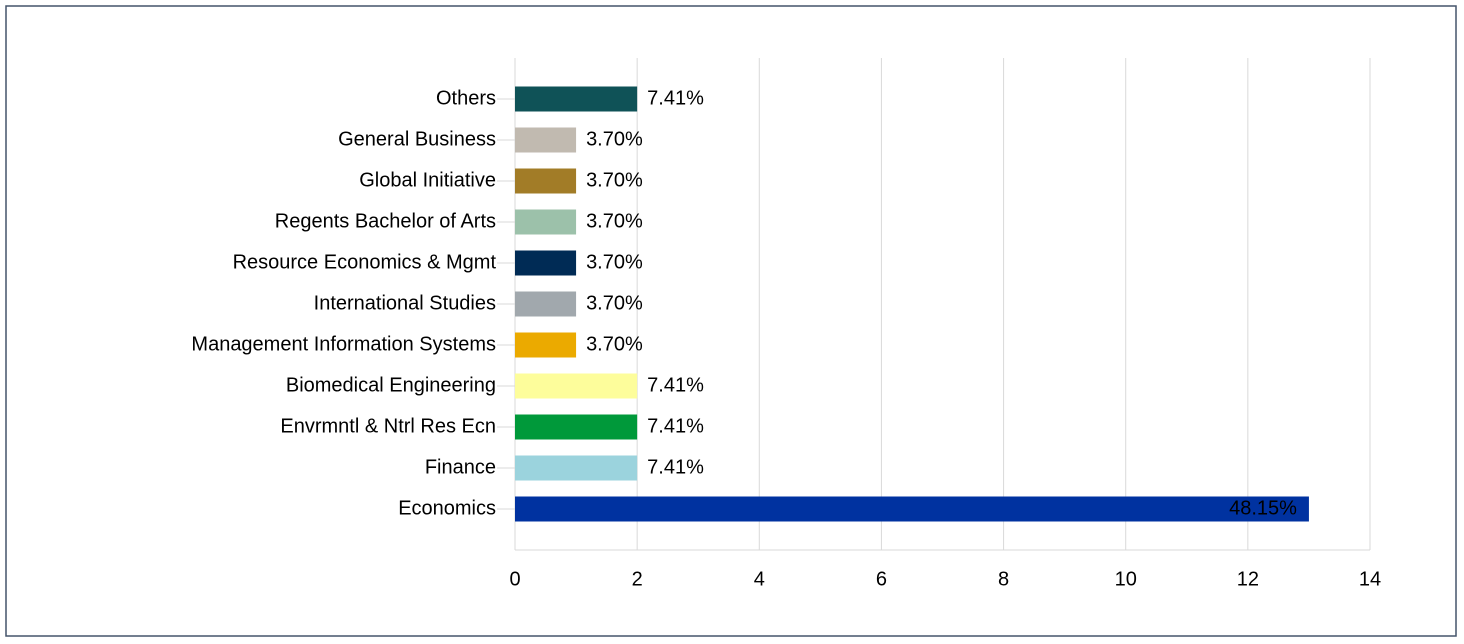  Describe the element at coordinates (1126, 579) in the screenshot. I see `x-tick-label: 10` at that location.